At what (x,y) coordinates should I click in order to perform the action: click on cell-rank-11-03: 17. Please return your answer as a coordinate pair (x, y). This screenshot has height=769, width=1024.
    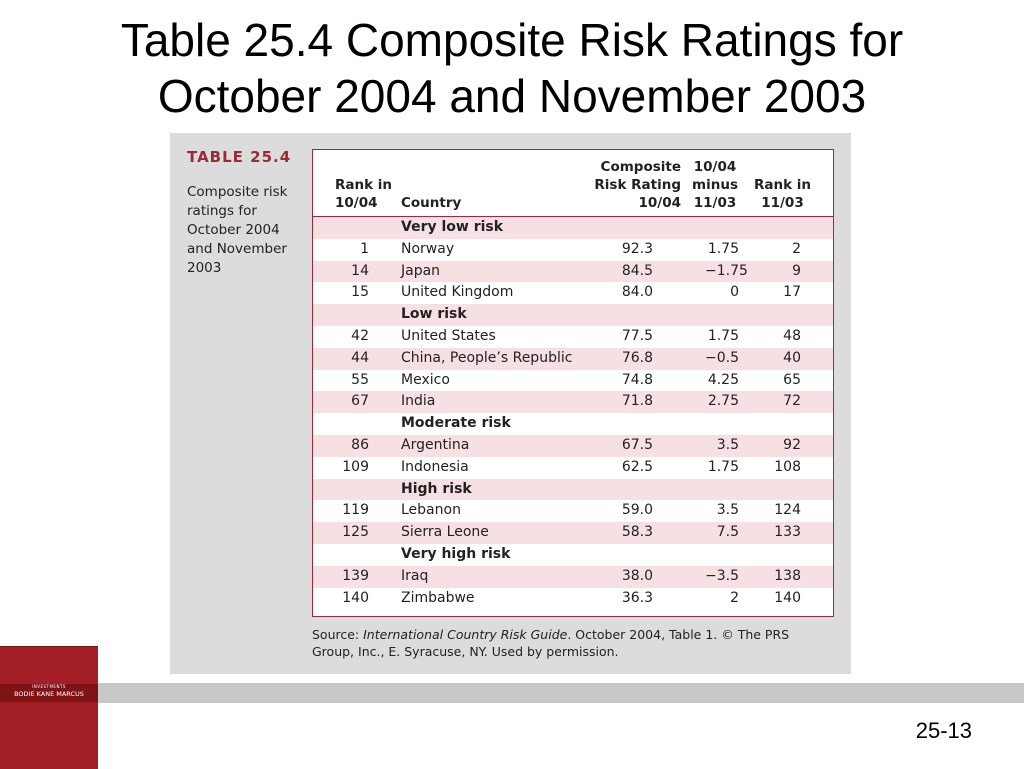
    Looking at the image, I should click on (792, 292).